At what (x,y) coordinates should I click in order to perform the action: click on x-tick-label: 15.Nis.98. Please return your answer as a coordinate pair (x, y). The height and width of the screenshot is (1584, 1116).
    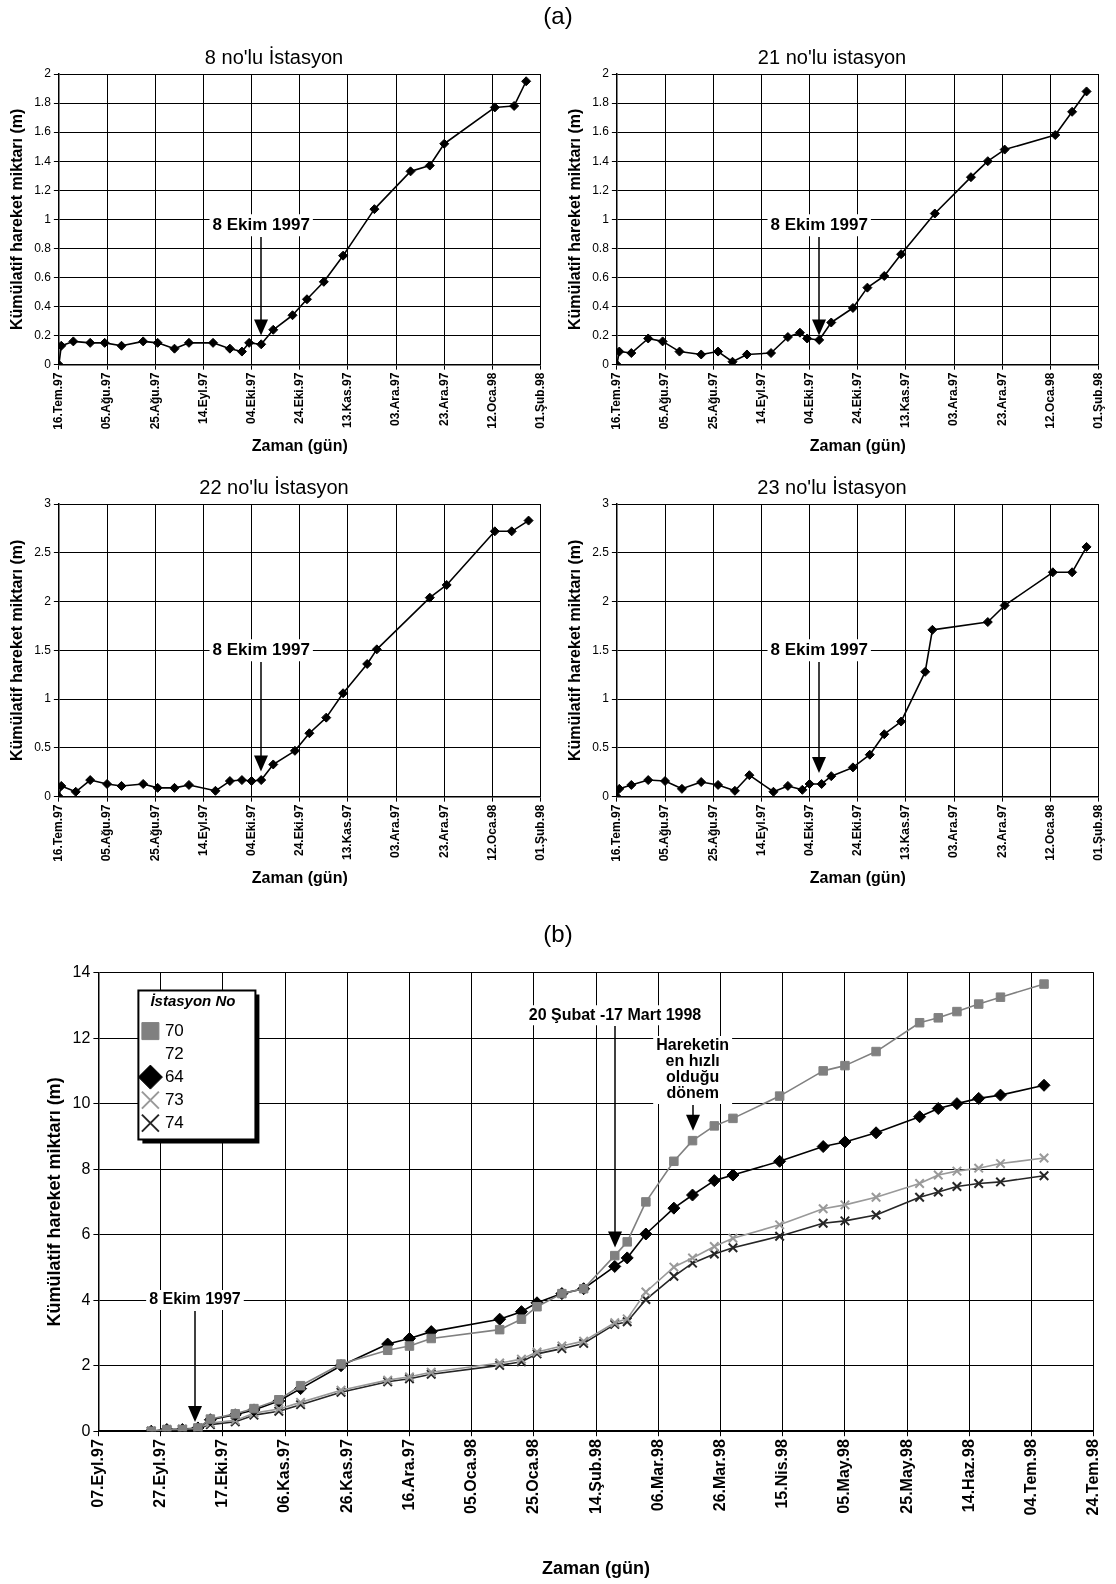
    Looking at the image, I should click on (782, 1474).